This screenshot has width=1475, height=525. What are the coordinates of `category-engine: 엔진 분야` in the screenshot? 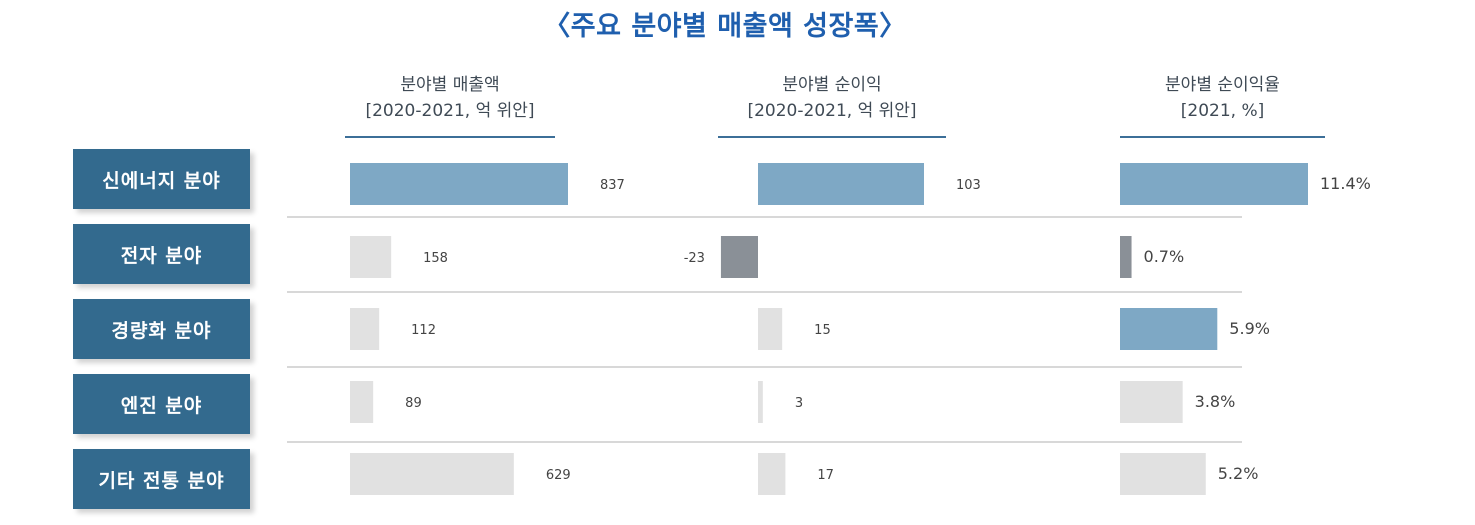 It's located at (161, 404).